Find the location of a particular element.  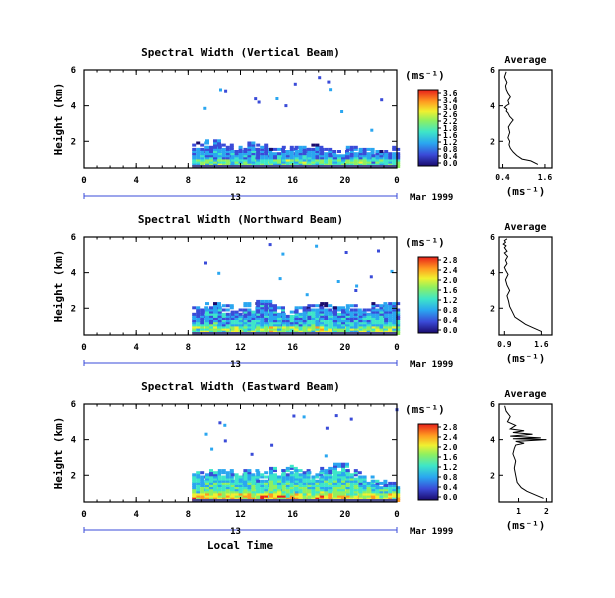

y-tick-label: 6 is located at coordinates (73, 71).